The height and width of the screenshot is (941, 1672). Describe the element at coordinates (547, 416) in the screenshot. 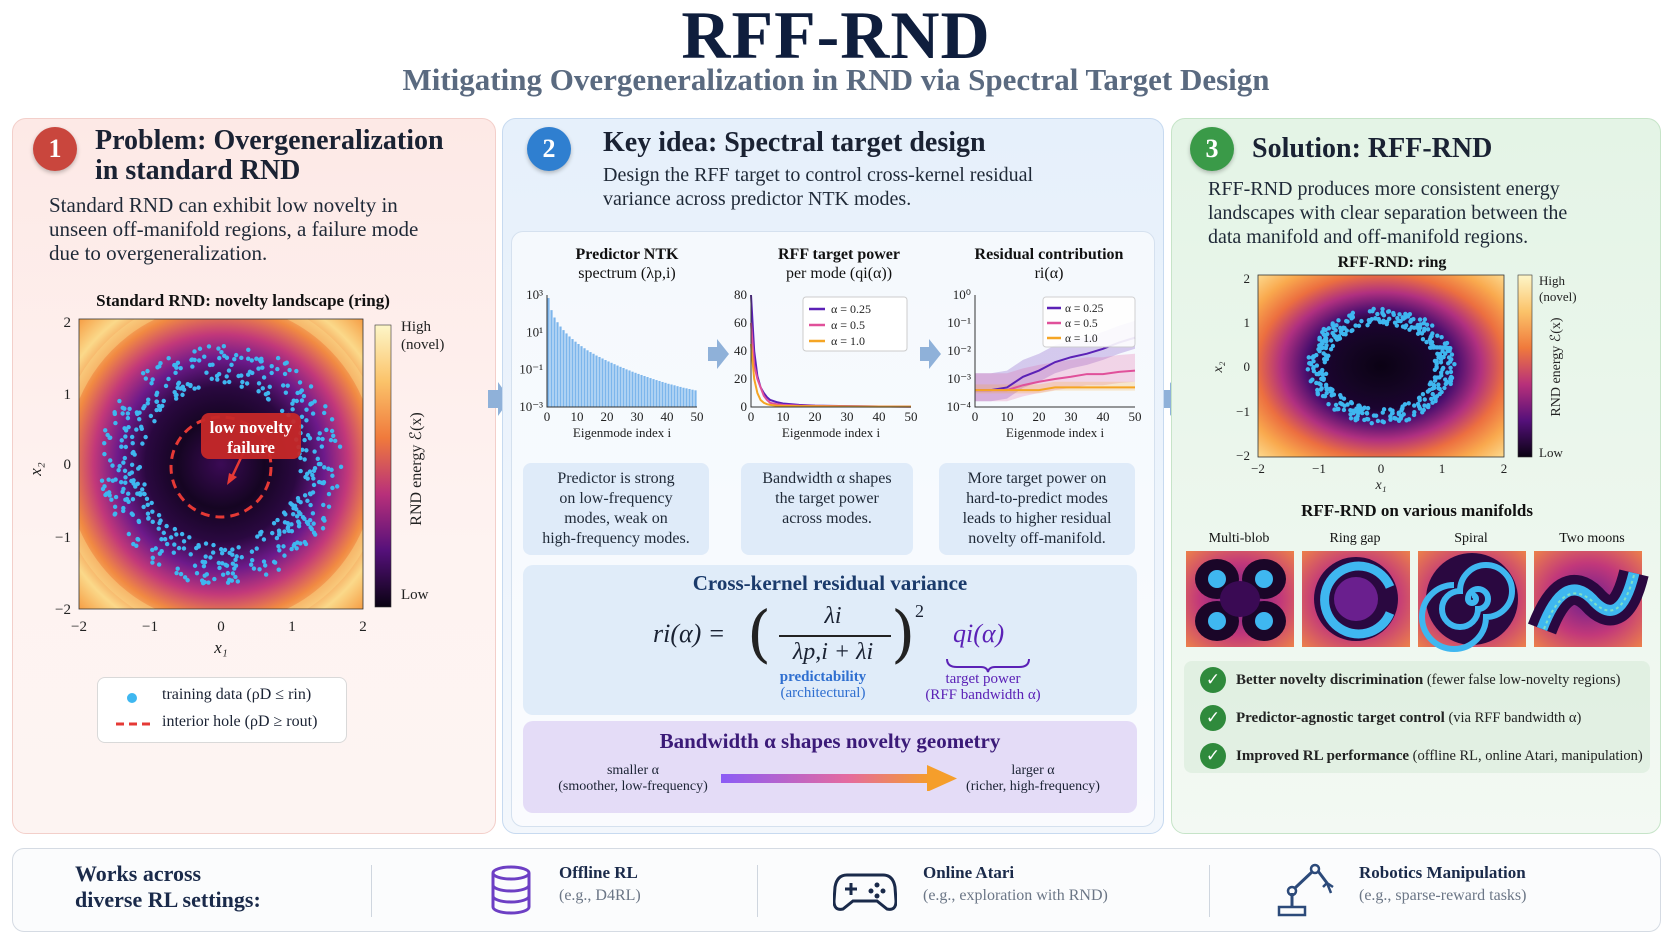

I see `ntk-x-tick: 0` at that location.